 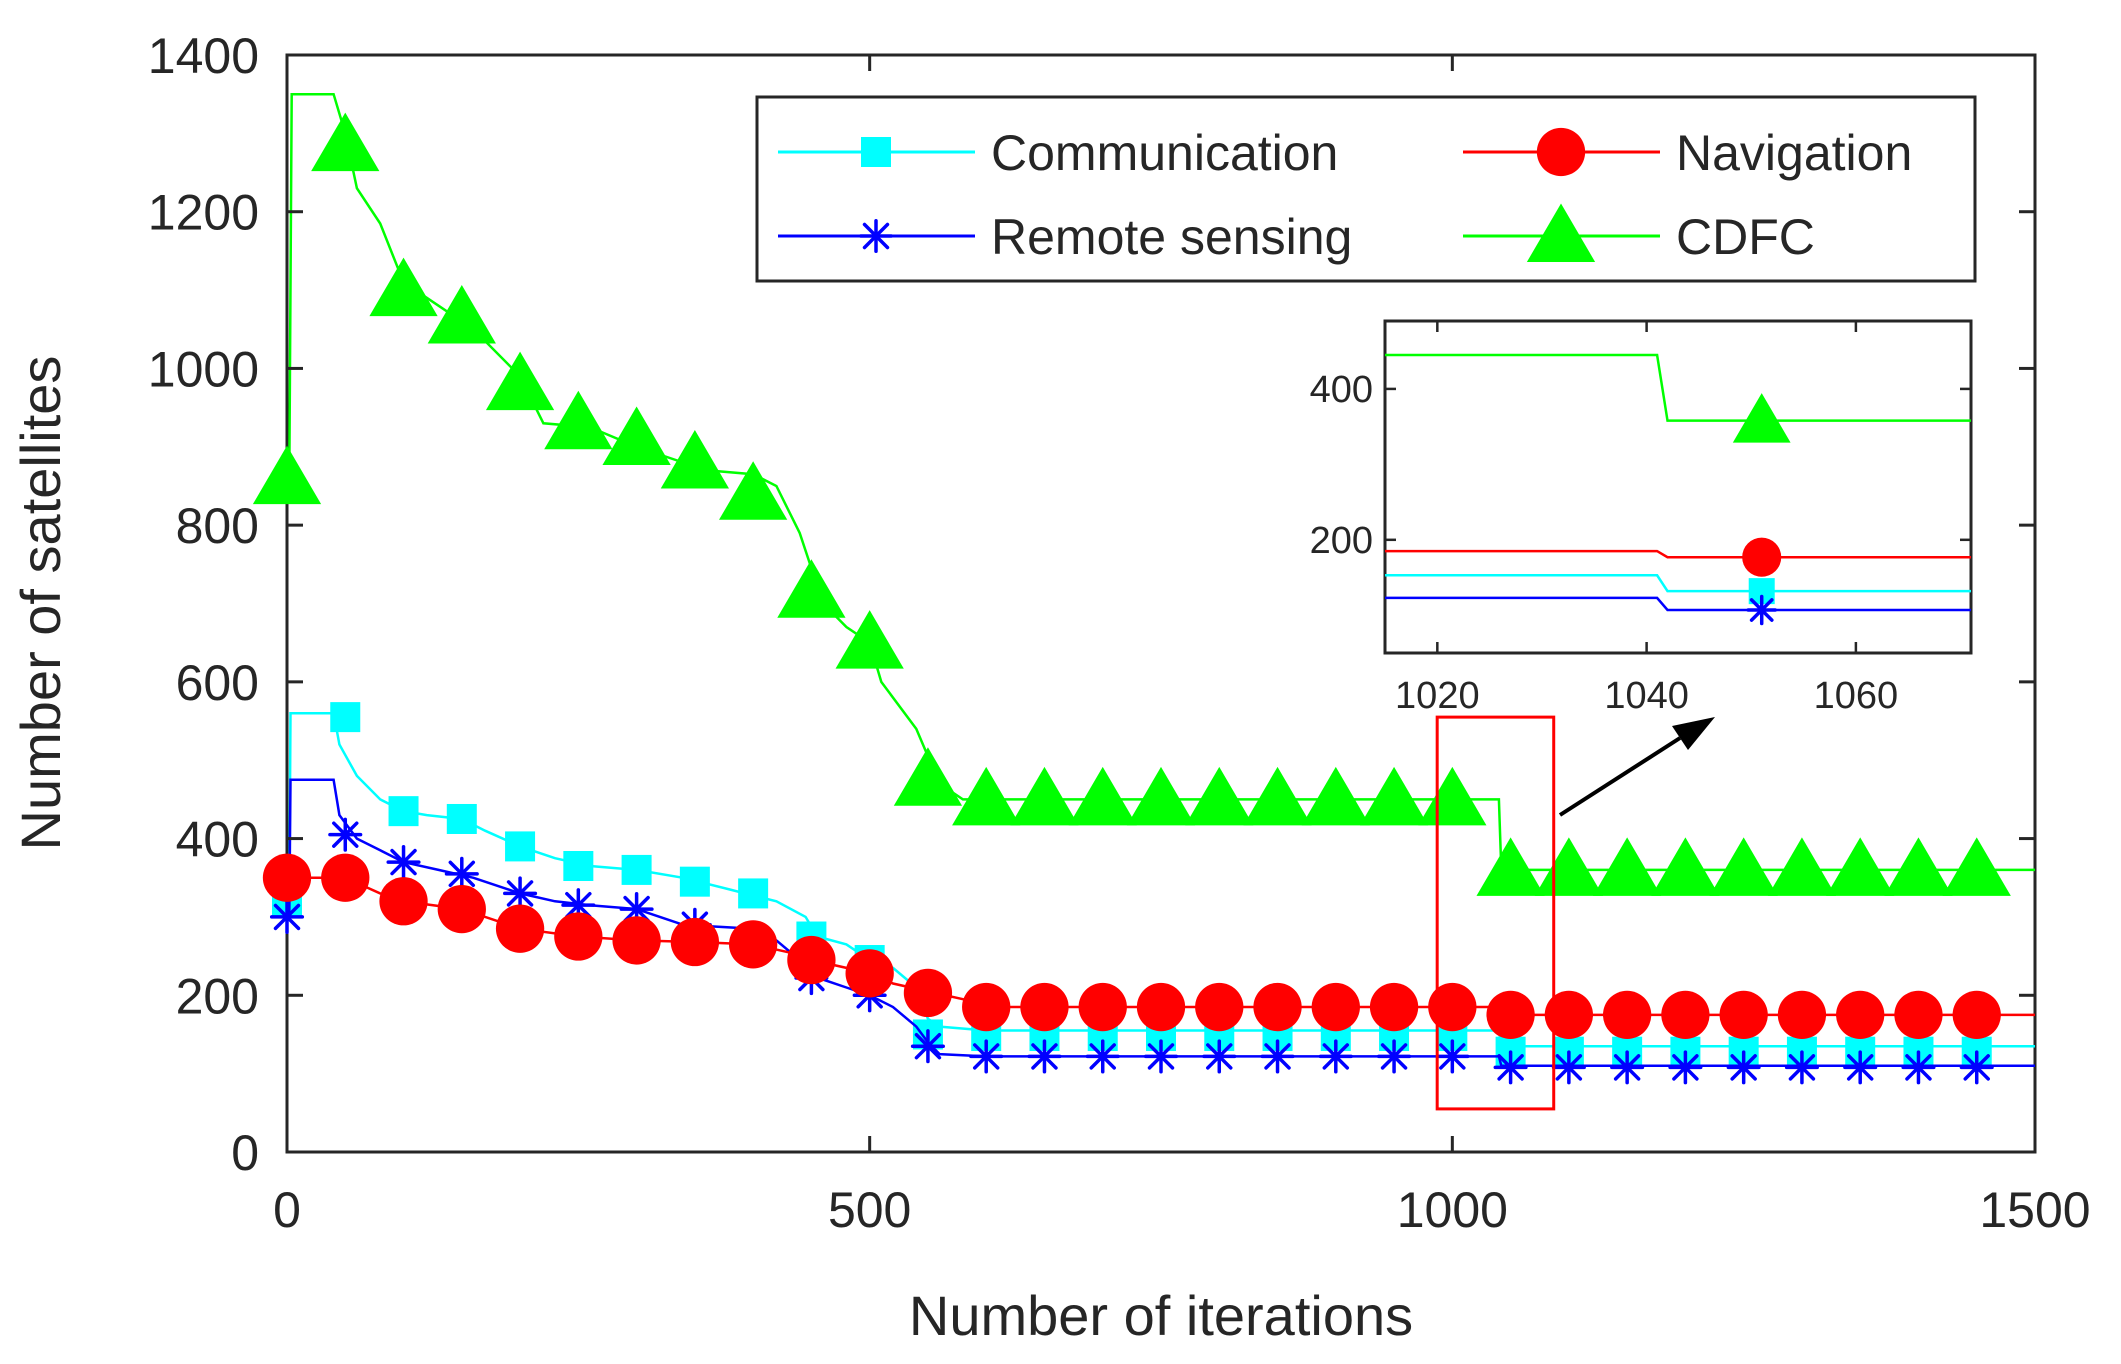 I want to click on y-tick-label: 1200, so click(x=203, y=213).